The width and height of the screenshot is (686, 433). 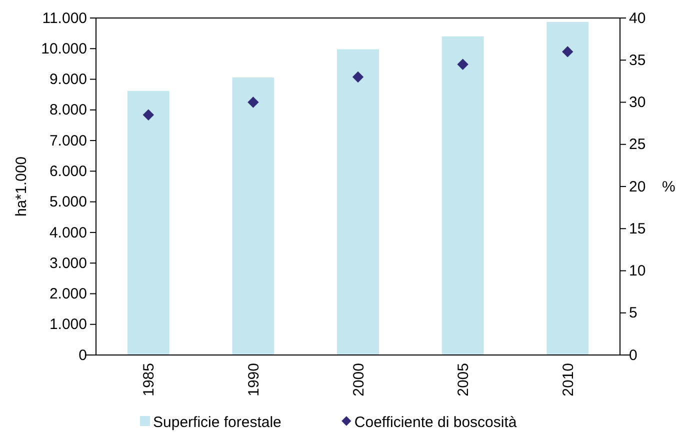 What do you see at coordinates (436, 422) in the screenshot?
I see `legend-label: Coefficiente di boscosità` at bounding box center [436, 422].